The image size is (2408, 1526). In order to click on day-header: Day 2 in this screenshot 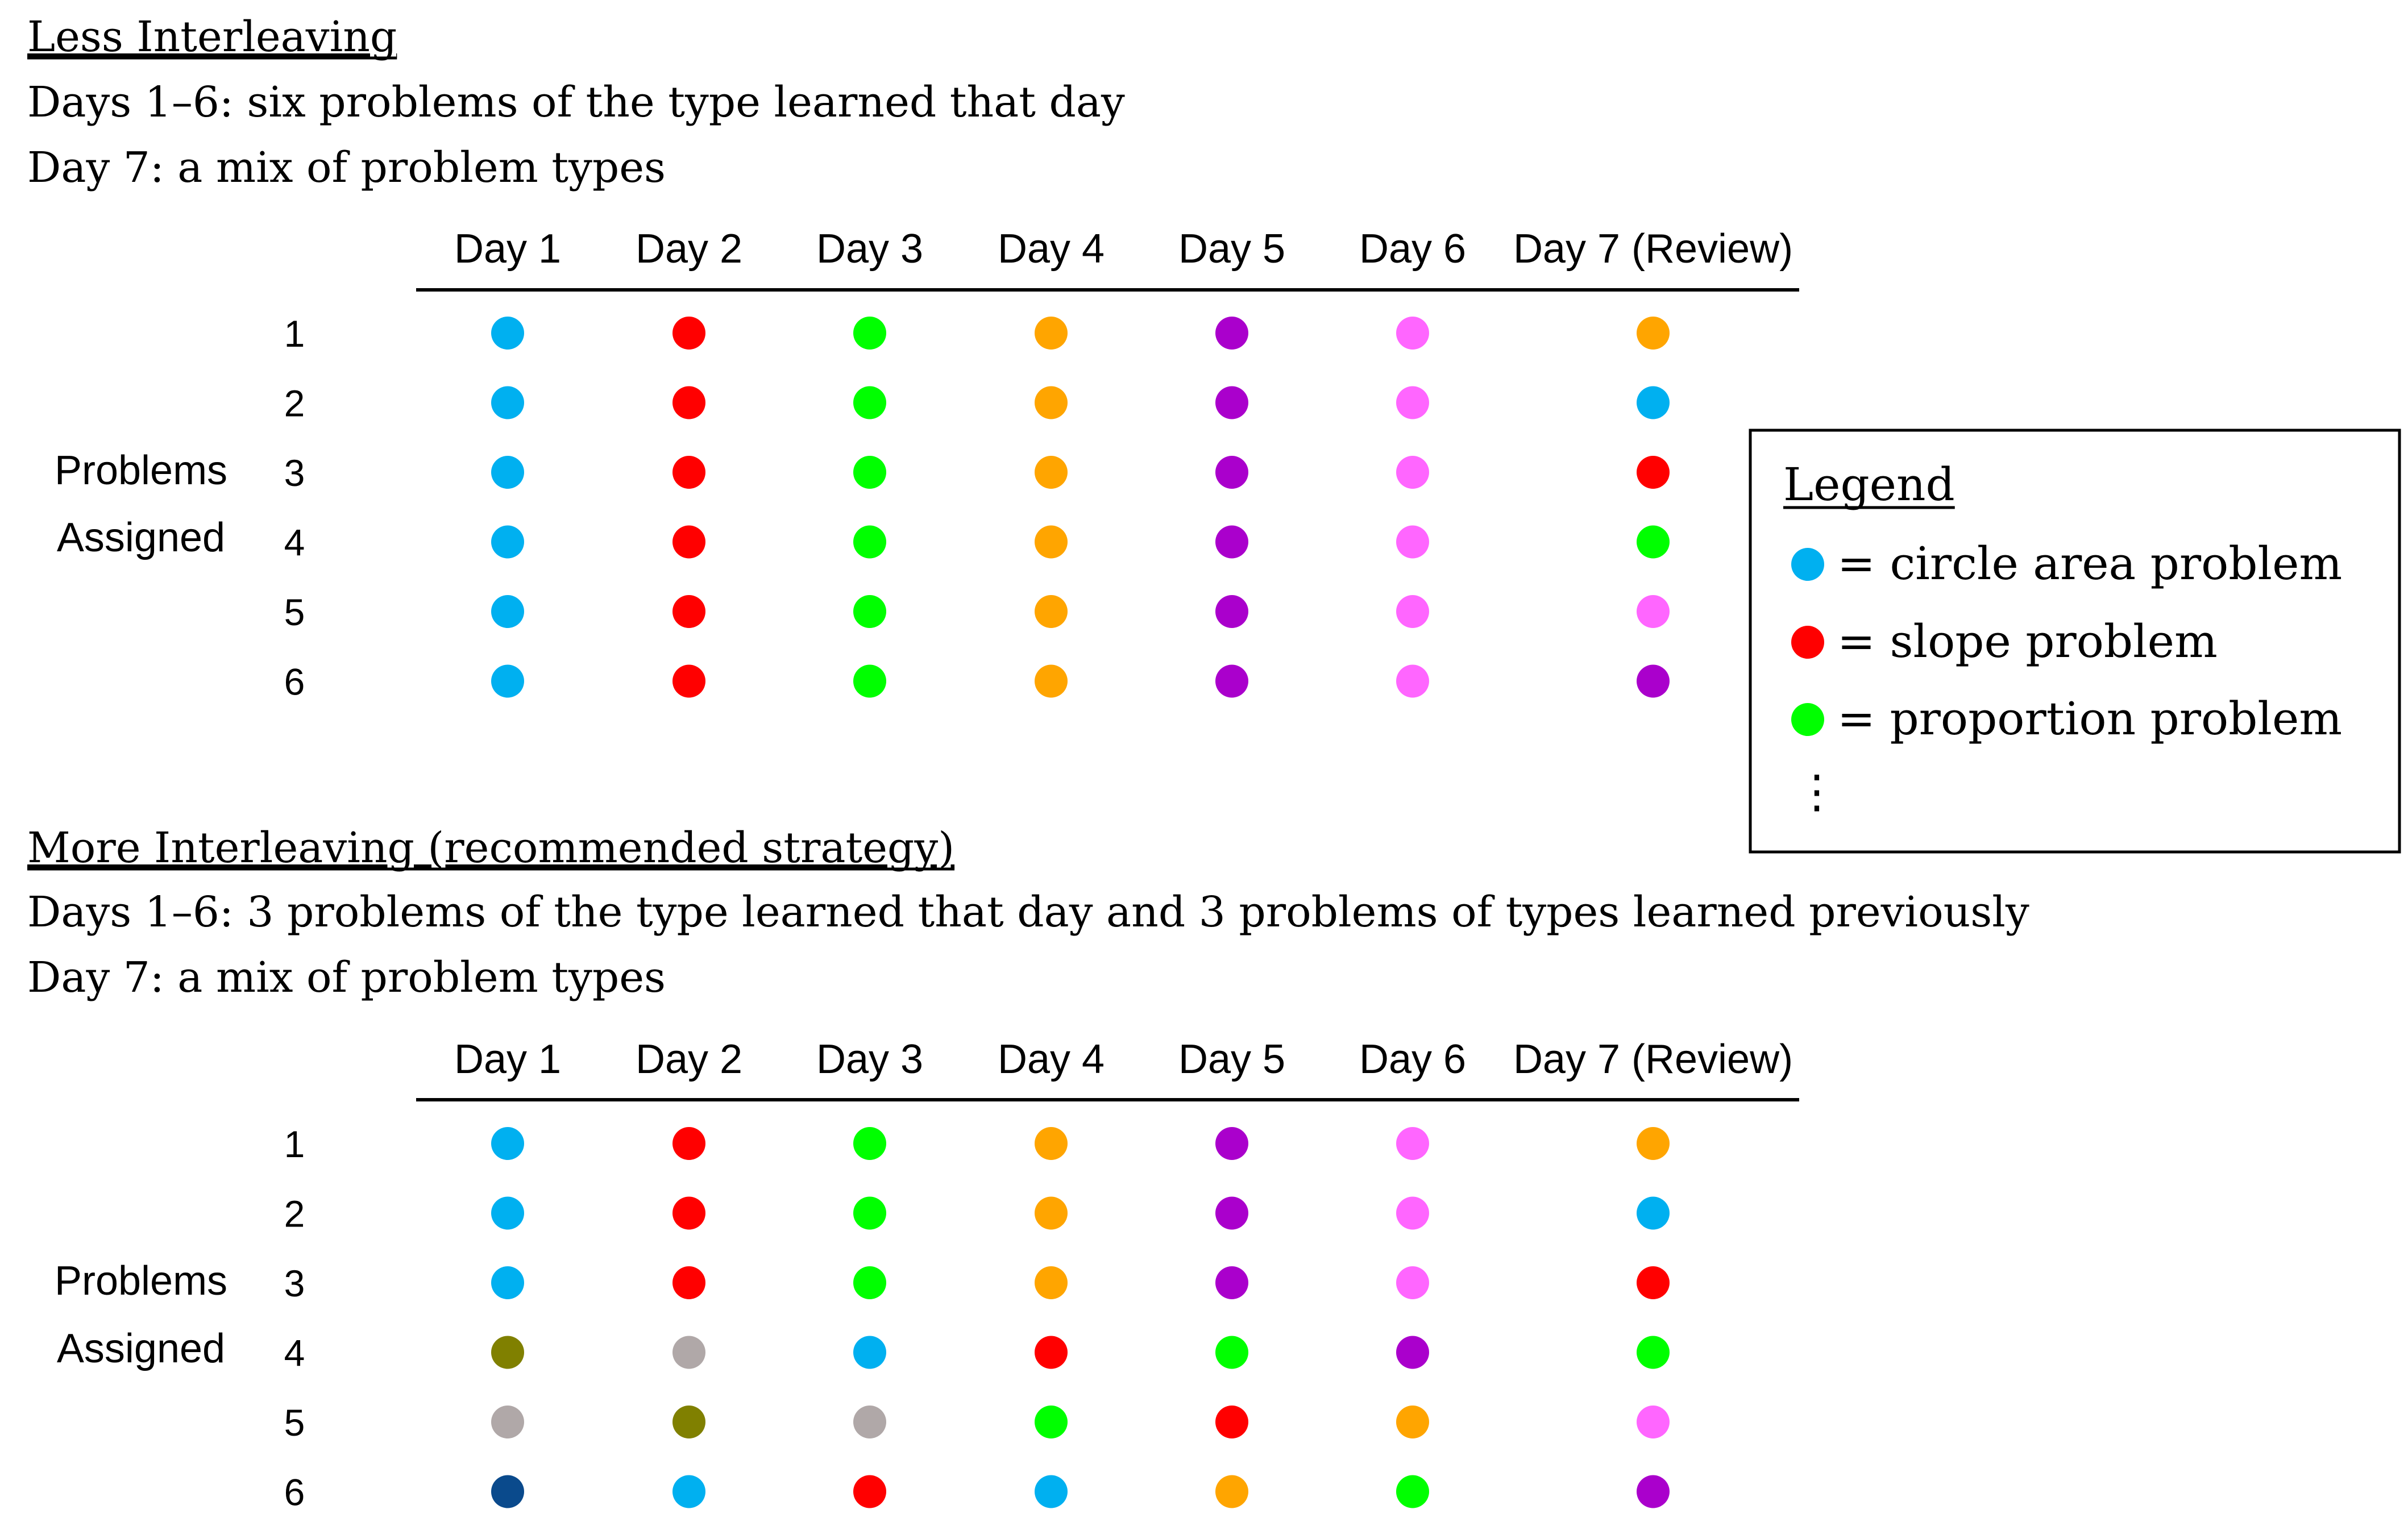, I will do `click(689, 1059)`.